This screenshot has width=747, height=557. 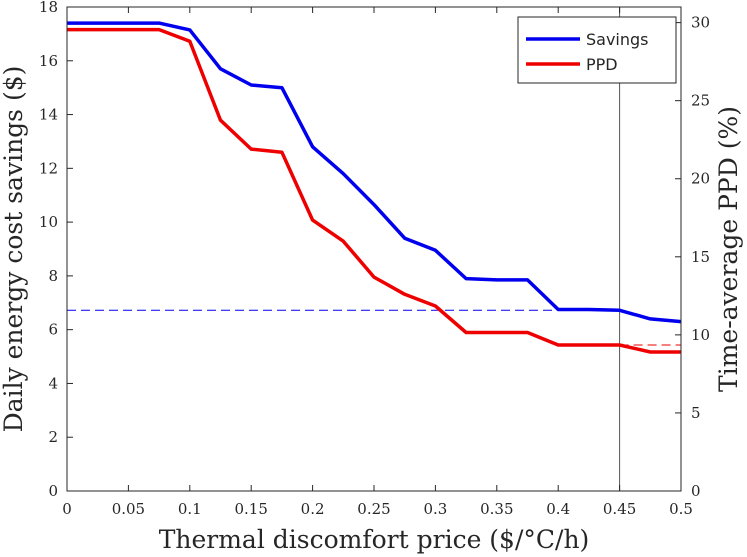 I want to click on x-tick-label: 0.05, so click(x=128, y=509).